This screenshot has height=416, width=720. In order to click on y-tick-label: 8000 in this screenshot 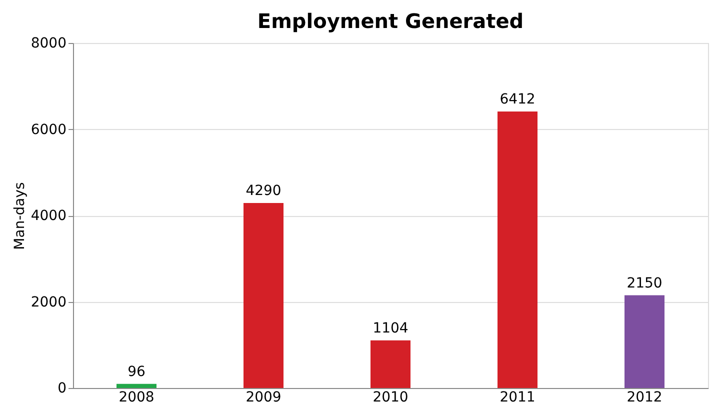, I will do `click(48, 44)`.